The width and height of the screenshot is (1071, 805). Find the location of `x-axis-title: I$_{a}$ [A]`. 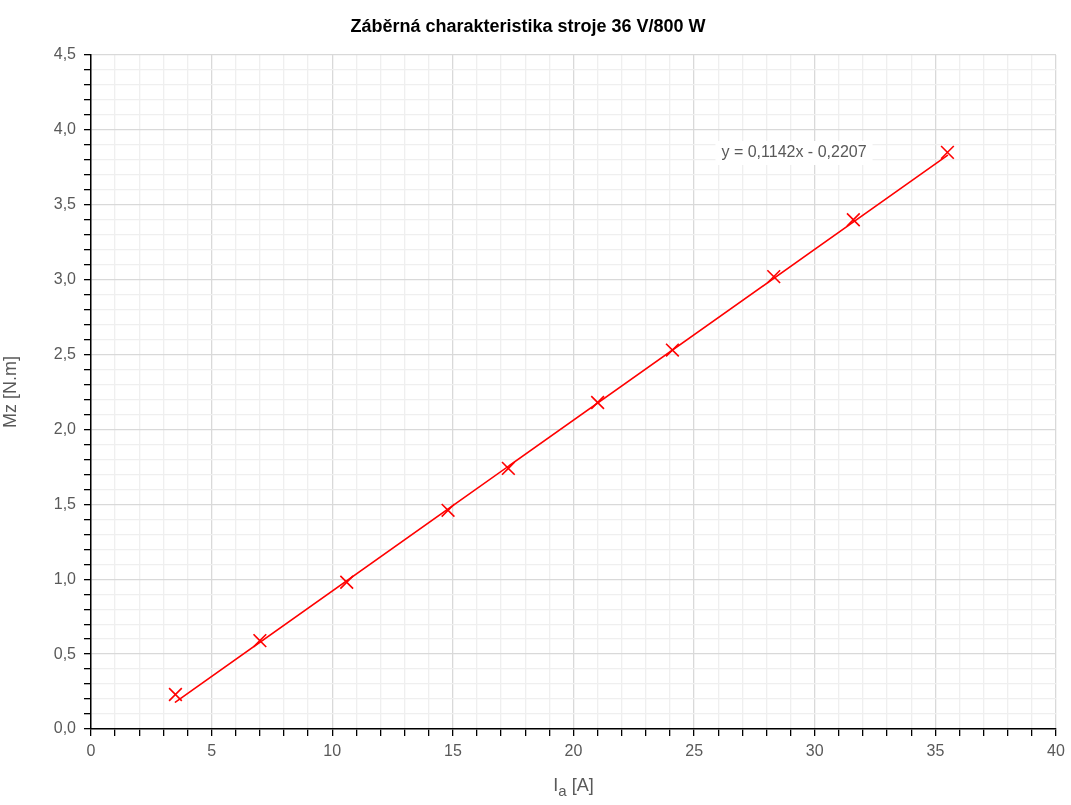

x-axis-title: I$_{a}$ [A] is located at coordinates (573, 787).